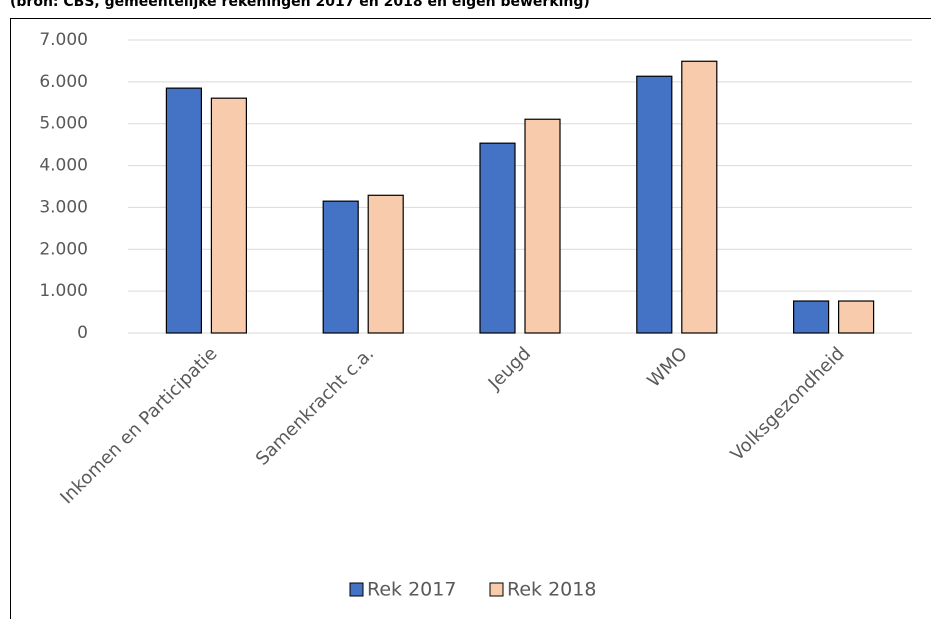  Describe the element at coordinates (63, 82) in the screenshot. I see `y-tick-label: 6.000` at that location.